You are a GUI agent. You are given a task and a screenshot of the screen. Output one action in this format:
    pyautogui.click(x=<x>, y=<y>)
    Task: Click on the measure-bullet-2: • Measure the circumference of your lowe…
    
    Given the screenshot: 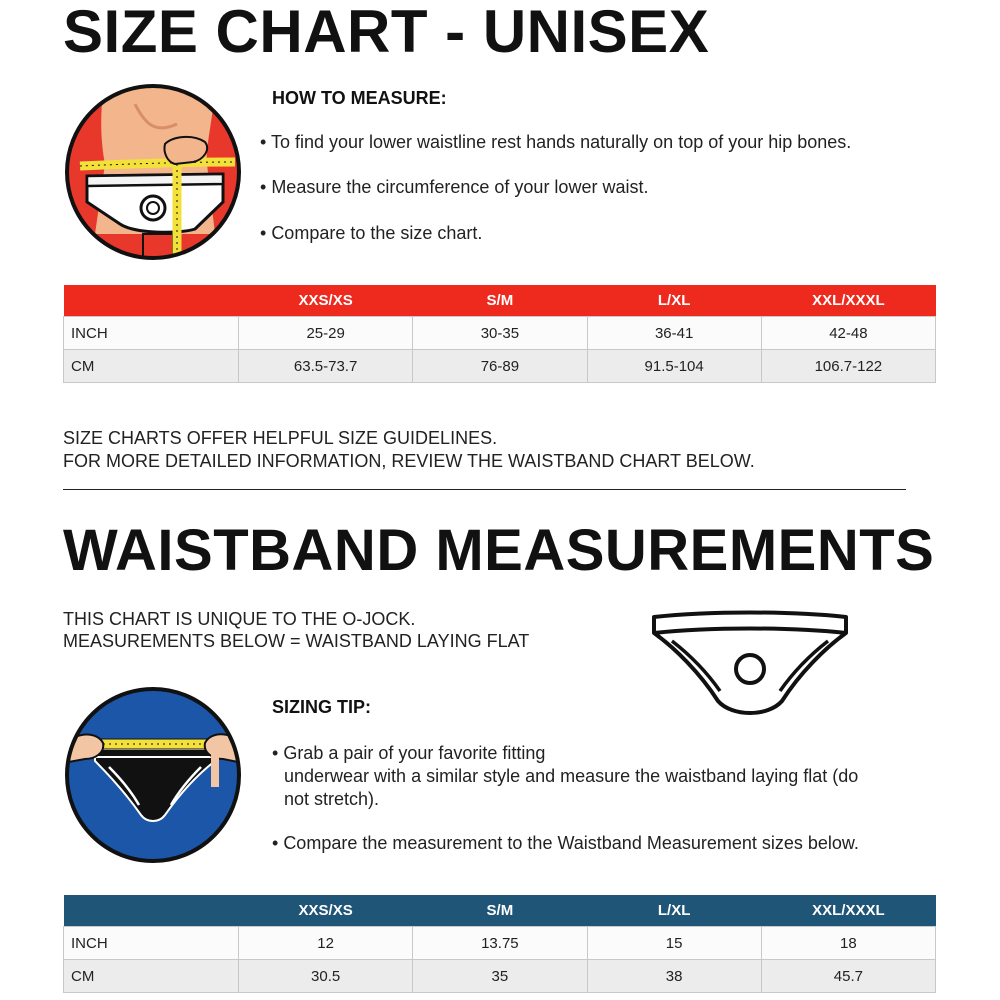 What is the action you would take?
    pyautogui.click(x=454, y=187)
    